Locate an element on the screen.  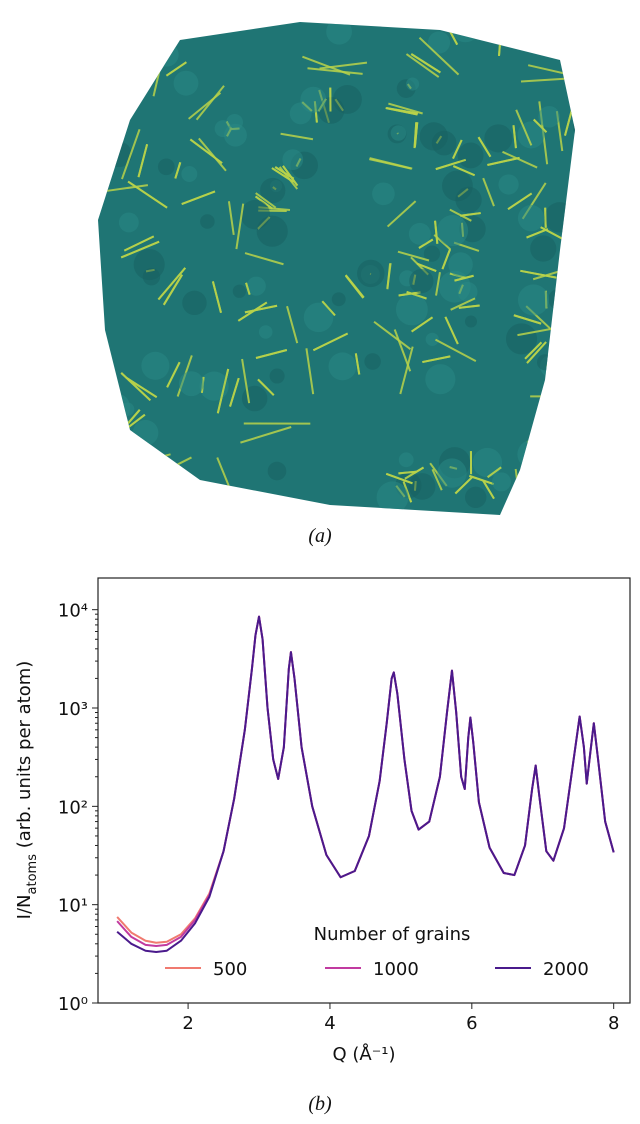
caption-b: (b) is located at coordinates (320, 1104).